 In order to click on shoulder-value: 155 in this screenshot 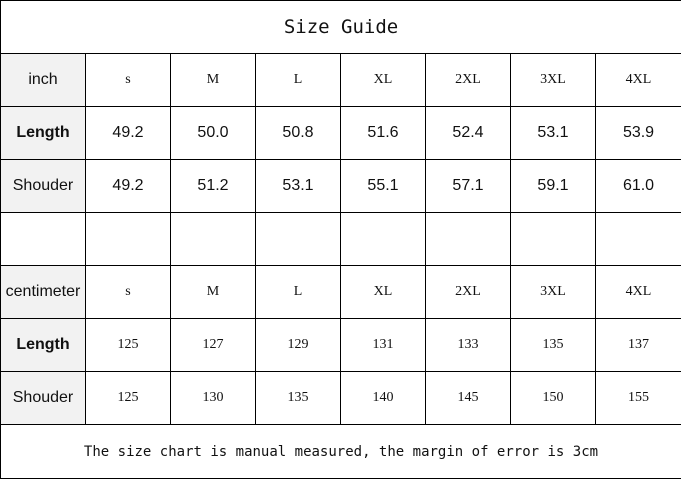, I will do `click(637, 398)`.